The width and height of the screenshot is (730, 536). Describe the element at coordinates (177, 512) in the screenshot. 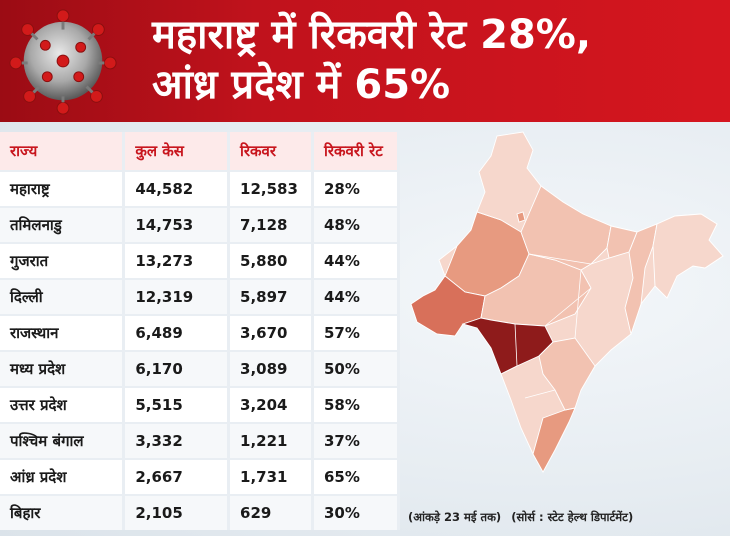

I see `cell-total-cases: 2,105` at that location.